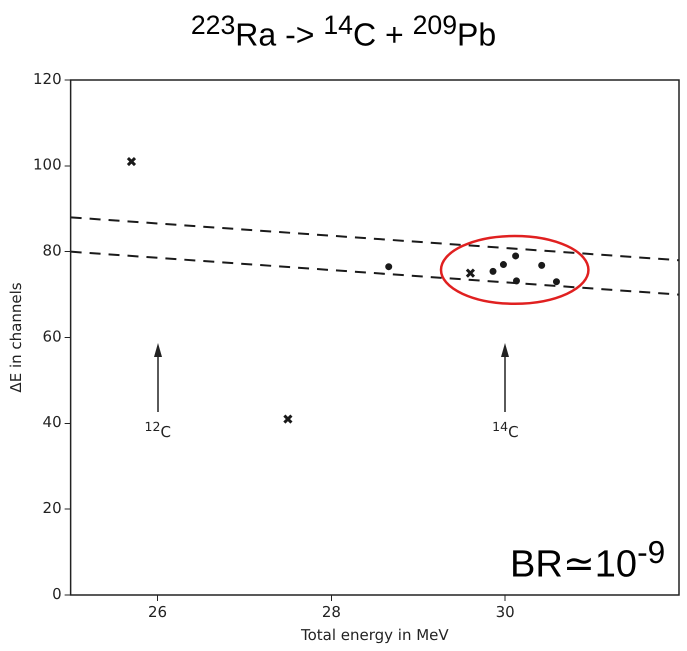  What do you see at coordinates (157, 430) in the screenshot?
I see `ref-line-label: $^{12}$C` at bounding box center [157, 430].